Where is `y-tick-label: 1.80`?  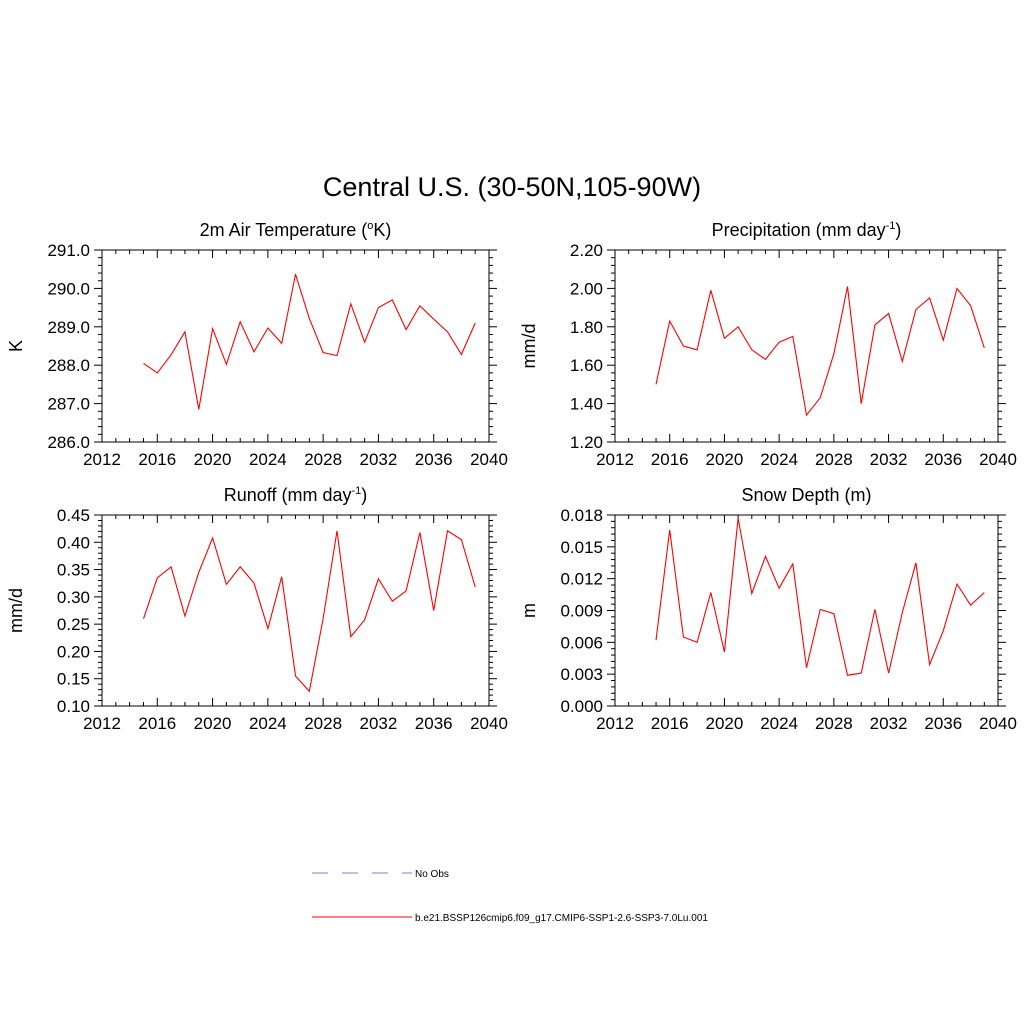 y-tick-label: 1.80 is located at coordinates (586, 327).